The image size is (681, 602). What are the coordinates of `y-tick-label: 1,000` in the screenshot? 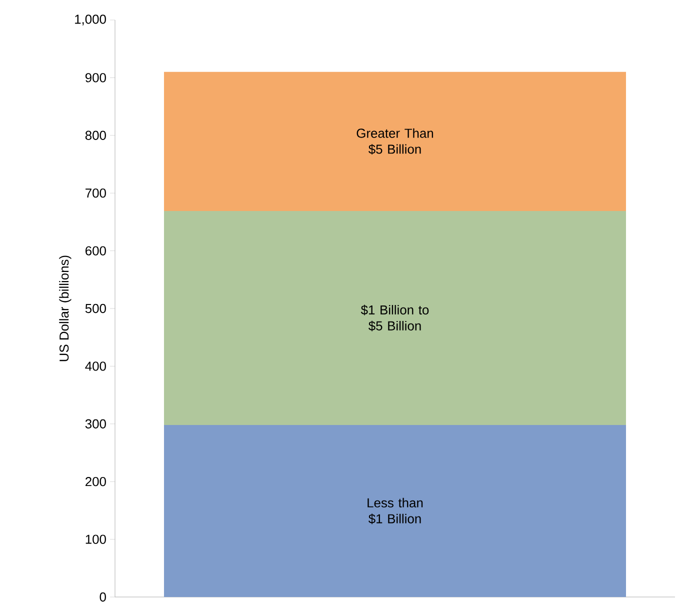 It's located at (90, 20).